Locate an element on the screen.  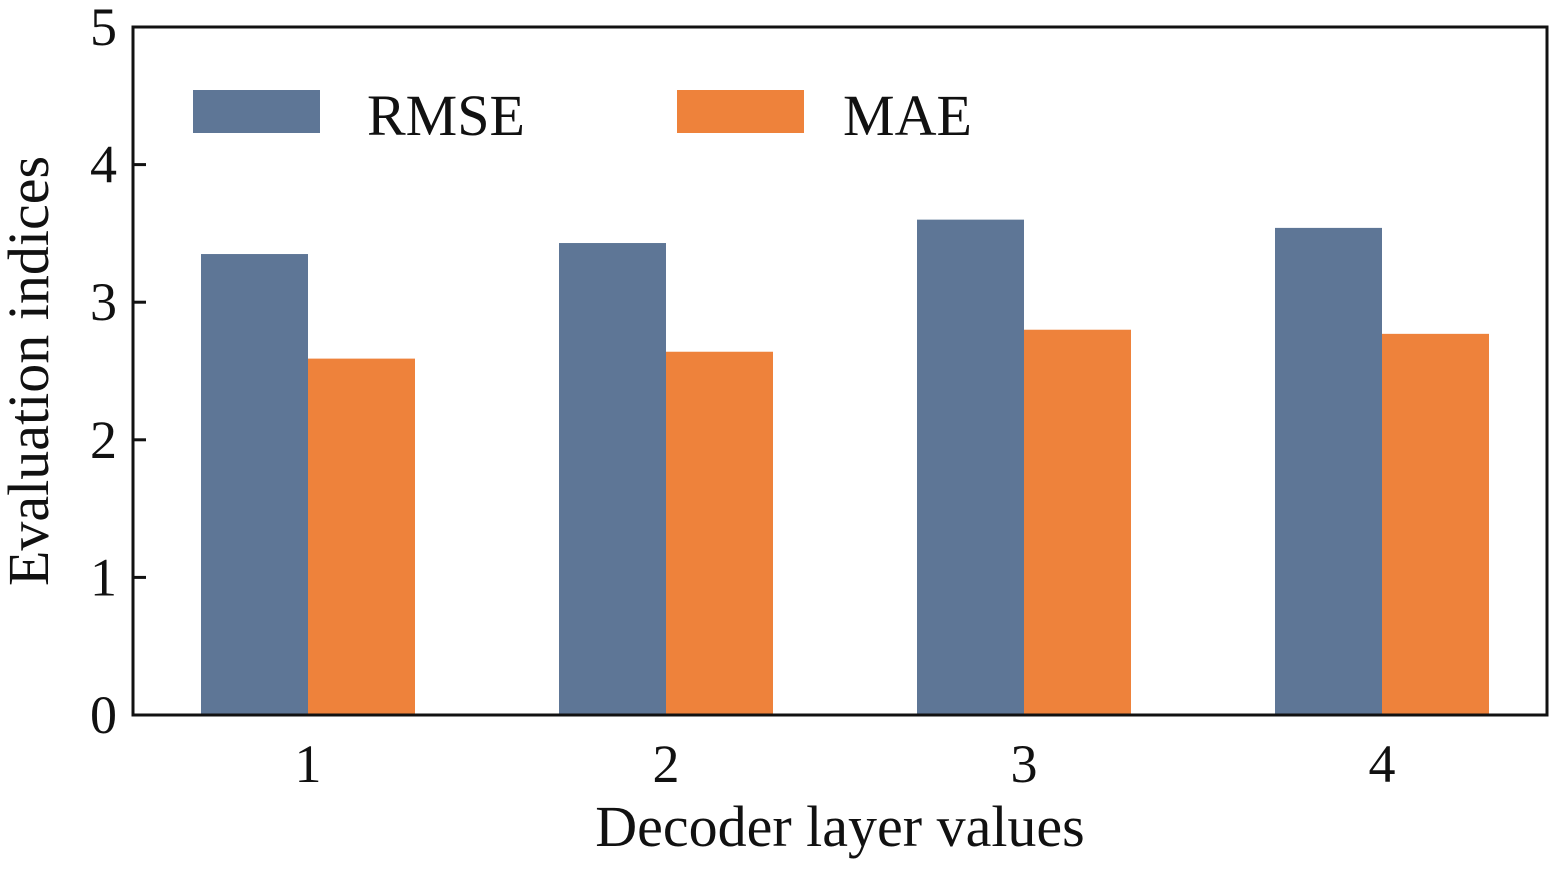
y-axis: 0 1 2 3 4 5 is located at coordinates (118, 372).